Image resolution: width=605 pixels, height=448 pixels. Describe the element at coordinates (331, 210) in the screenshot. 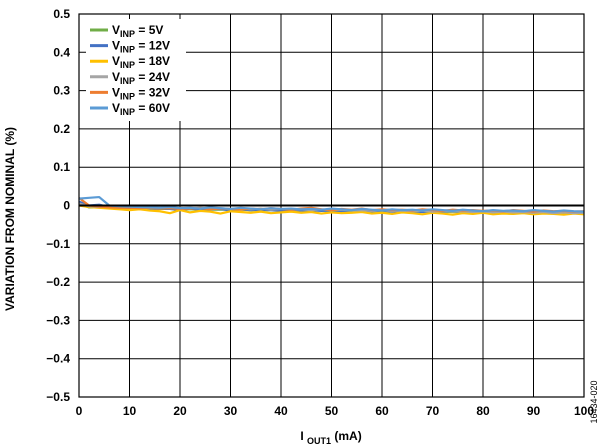

I see `series-line-18V` at that location.